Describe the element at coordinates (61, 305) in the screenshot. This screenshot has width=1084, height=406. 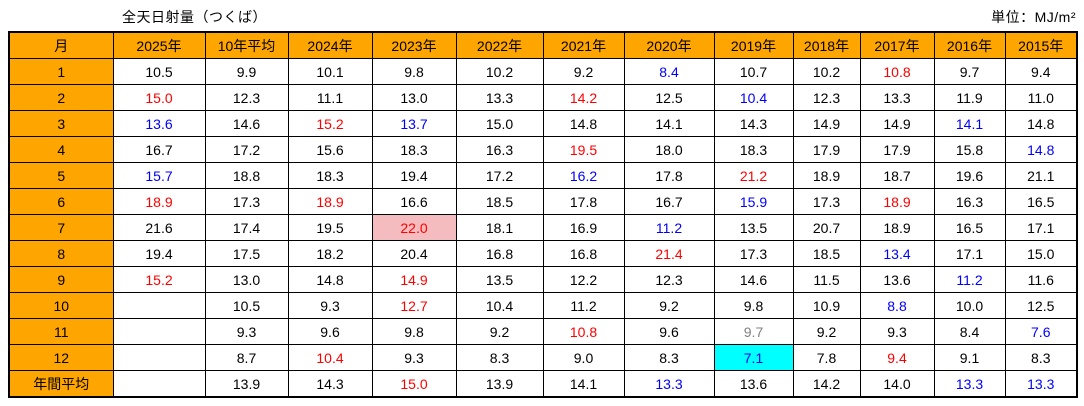
I see `row-label: 10` at that location.